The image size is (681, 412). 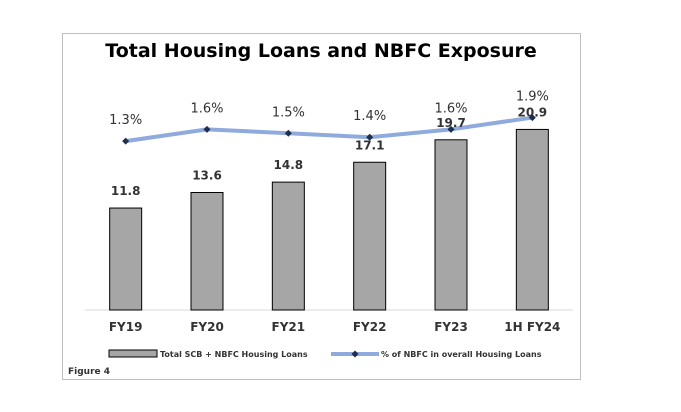 I want to click on x-tick-label: FY19, so click(x=126, y=327).